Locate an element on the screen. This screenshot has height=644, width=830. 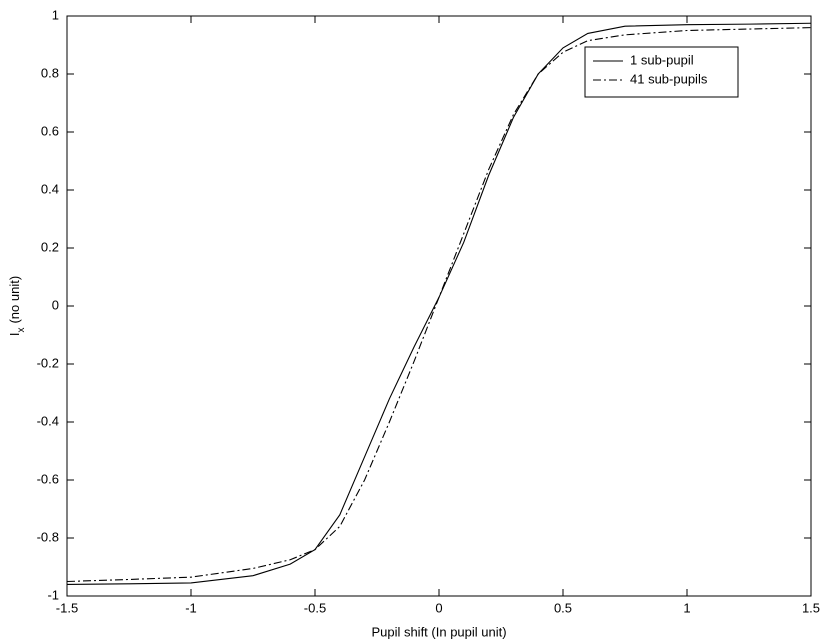
y-label-sub: x is located at coordinates (21, 330).